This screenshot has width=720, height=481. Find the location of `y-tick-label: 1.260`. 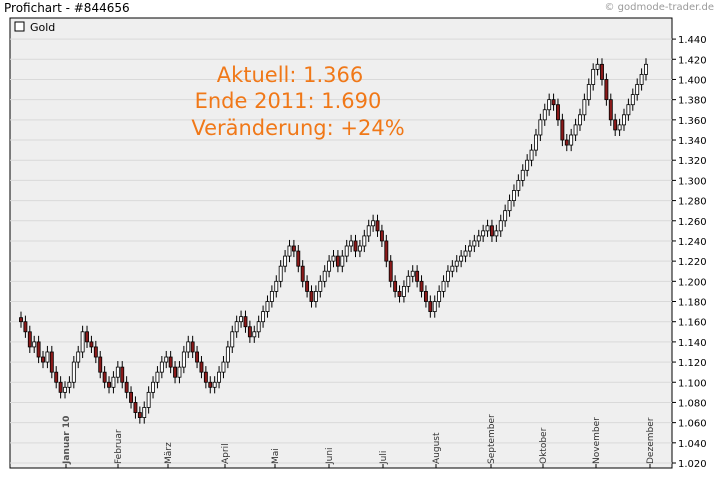

y-tick-label: 1.260 is located at coordinates (692, 222).